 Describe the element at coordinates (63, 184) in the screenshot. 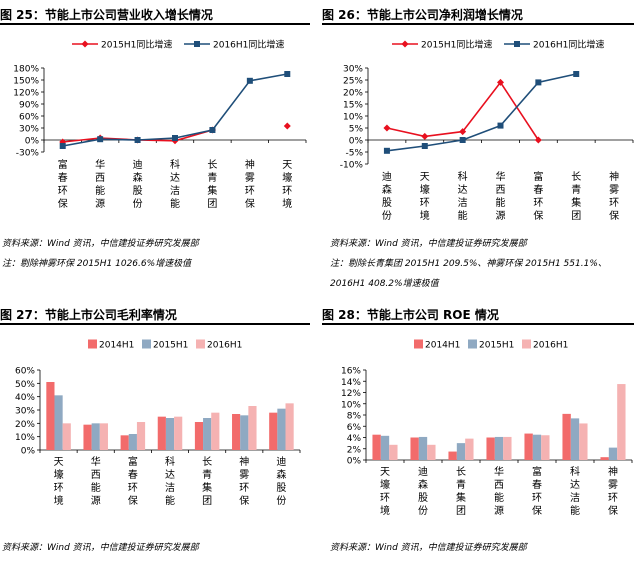

I see `svg25-category-label: 富春环保` at that location.